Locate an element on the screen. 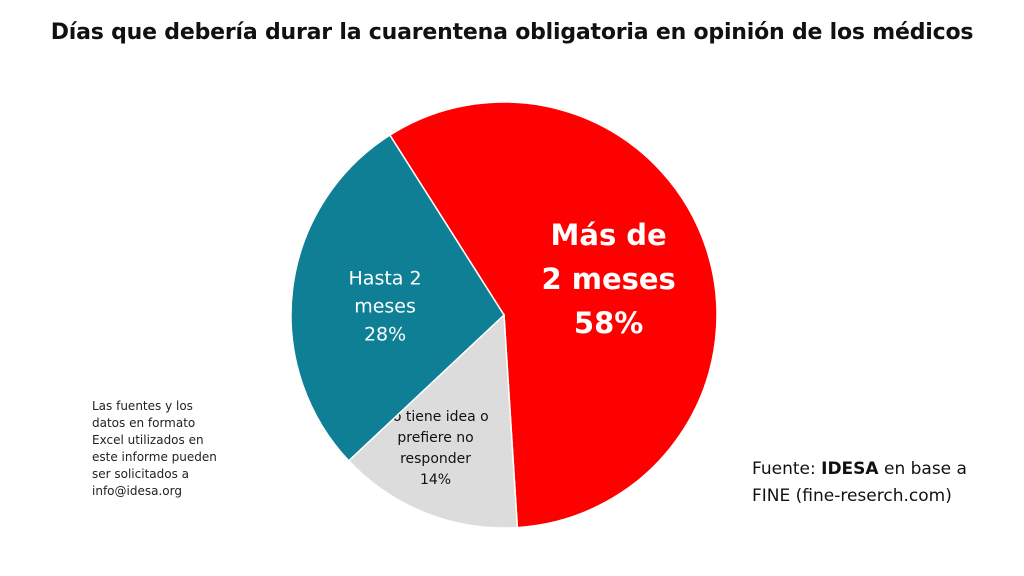 This screenshot has height=576, width=1024. slice-category-label: 2 meses is located at coordinates (608, 279).